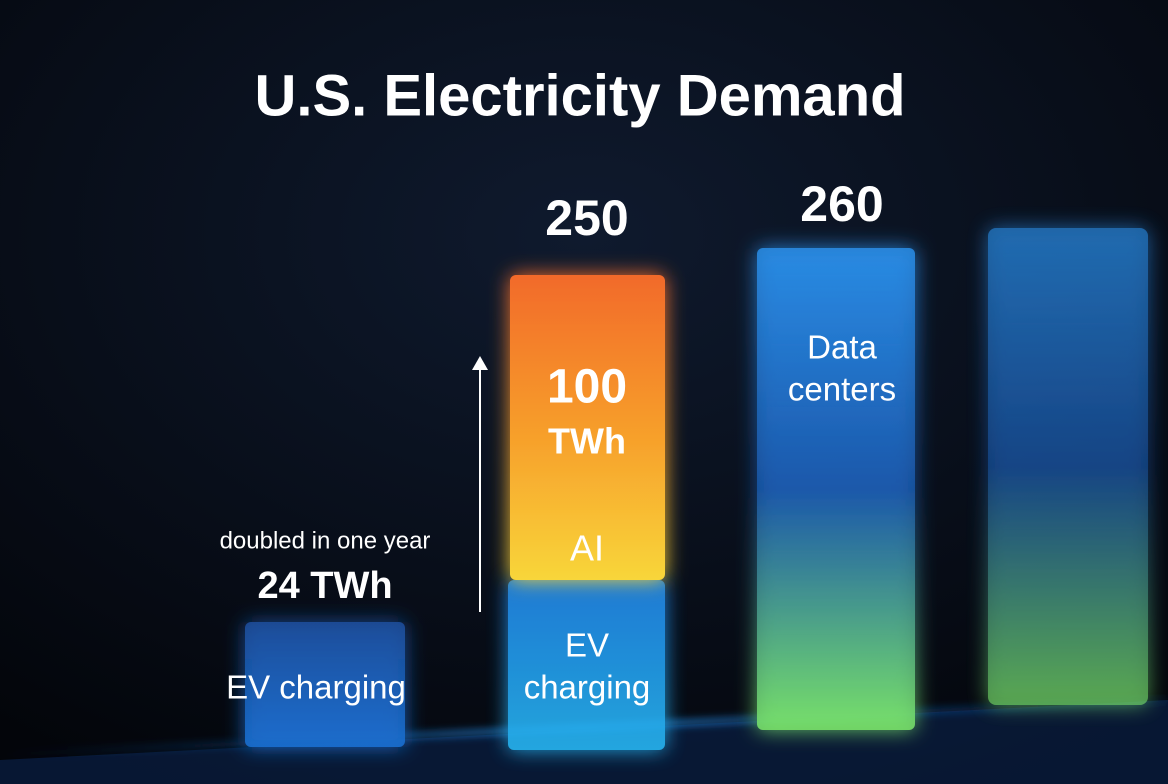  Describe the element at coordinates (841, 204) in the screenshot. I see `total: 260` at that location.